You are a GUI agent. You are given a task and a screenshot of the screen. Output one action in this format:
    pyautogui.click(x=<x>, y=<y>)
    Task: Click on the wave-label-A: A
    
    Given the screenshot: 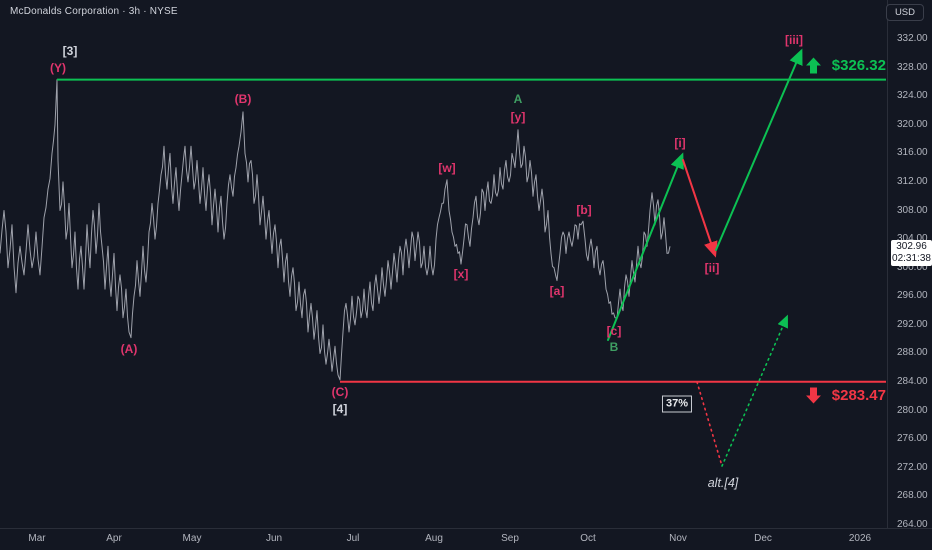 What is the action you would take?
    pyautogui.click(x=518, y=99)
    